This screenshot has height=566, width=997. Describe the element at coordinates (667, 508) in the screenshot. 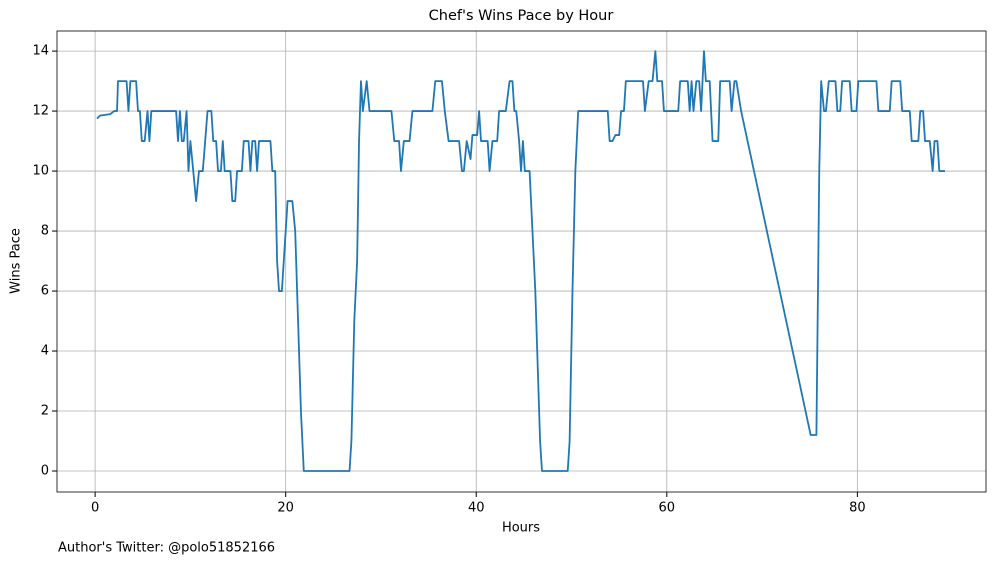

I see `x-tick-label: 60` at that location.